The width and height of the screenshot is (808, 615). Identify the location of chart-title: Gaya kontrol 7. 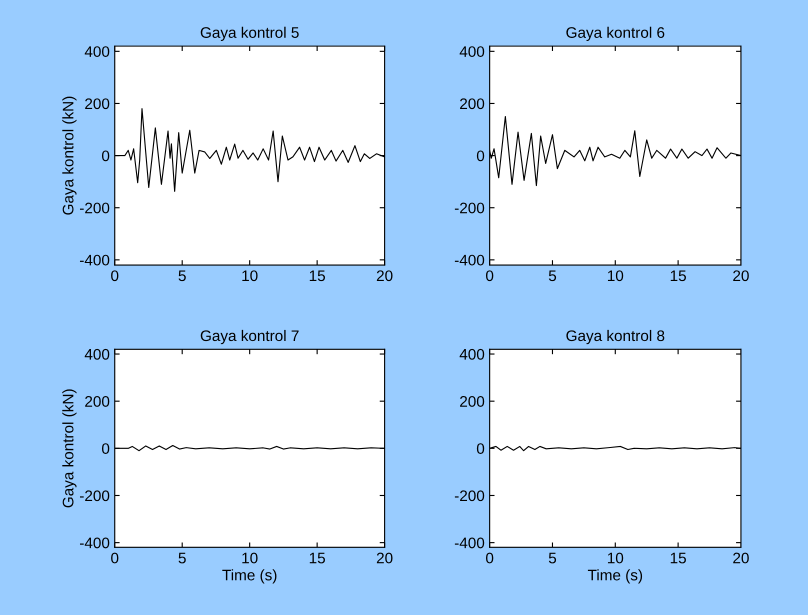
(249, 337).